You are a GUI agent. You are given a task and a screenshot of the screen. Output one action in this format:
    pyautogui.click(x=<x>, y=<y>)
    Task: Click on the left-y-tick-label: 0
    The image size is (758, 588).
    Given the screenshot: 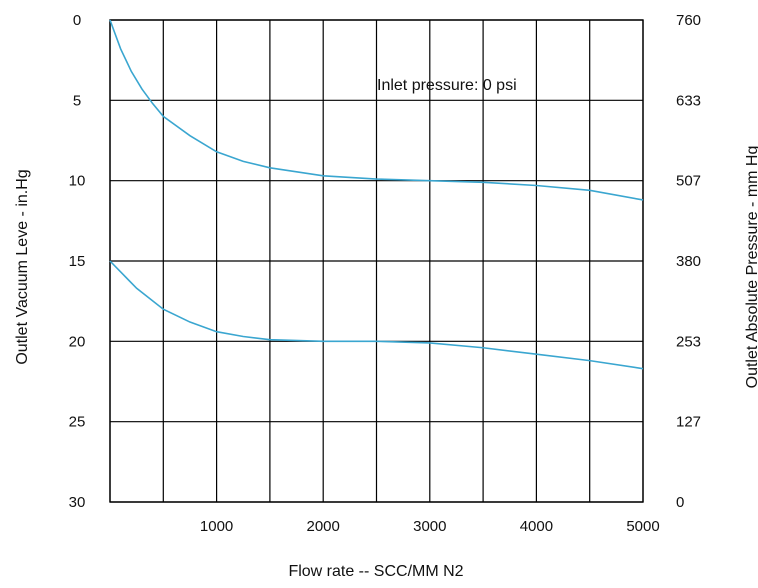 What is the action you would take?
    pyautogui.click(x=77, y=20)
    